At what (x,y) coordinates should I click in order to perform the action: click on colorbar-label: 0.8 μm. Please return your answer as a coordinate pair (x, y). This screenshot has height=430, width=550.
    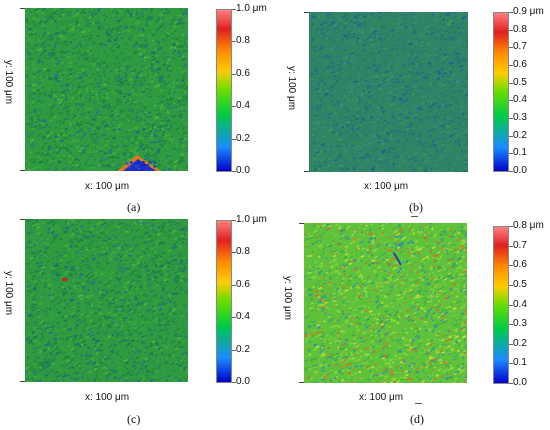
    Looking at the image, I should click on (528, 225).